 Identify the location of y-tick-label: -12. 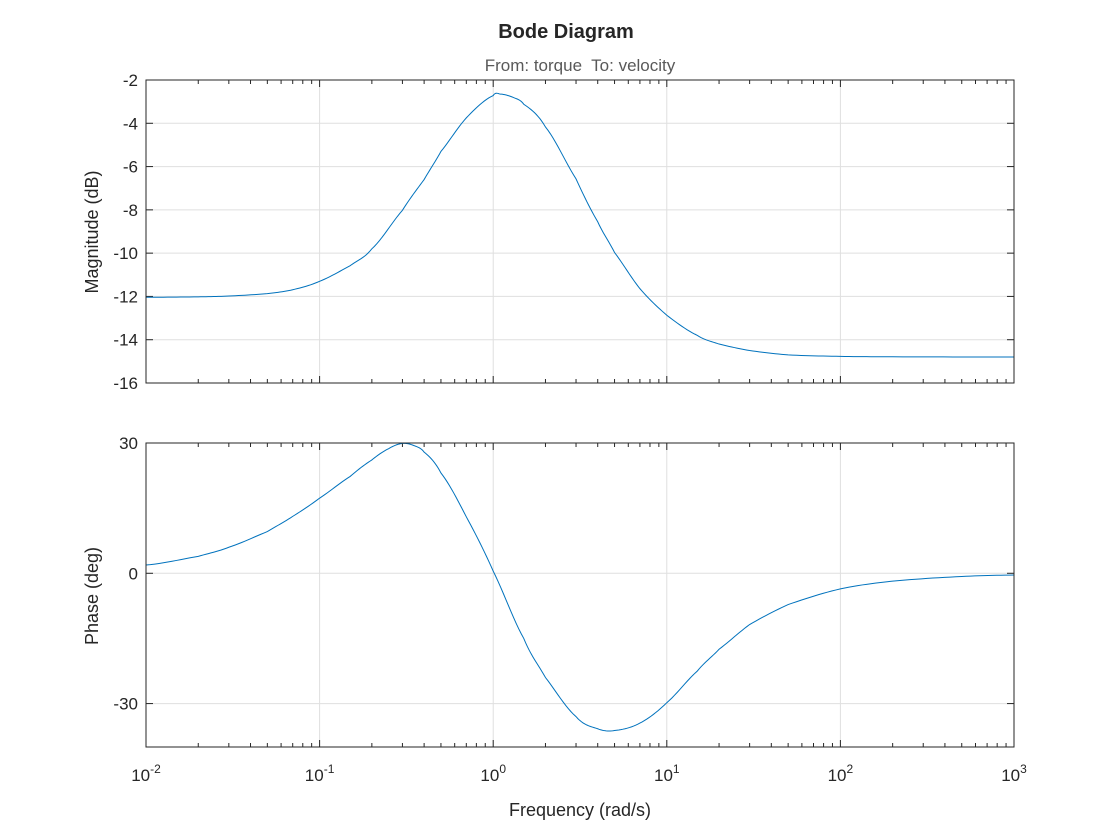
(125, 296).